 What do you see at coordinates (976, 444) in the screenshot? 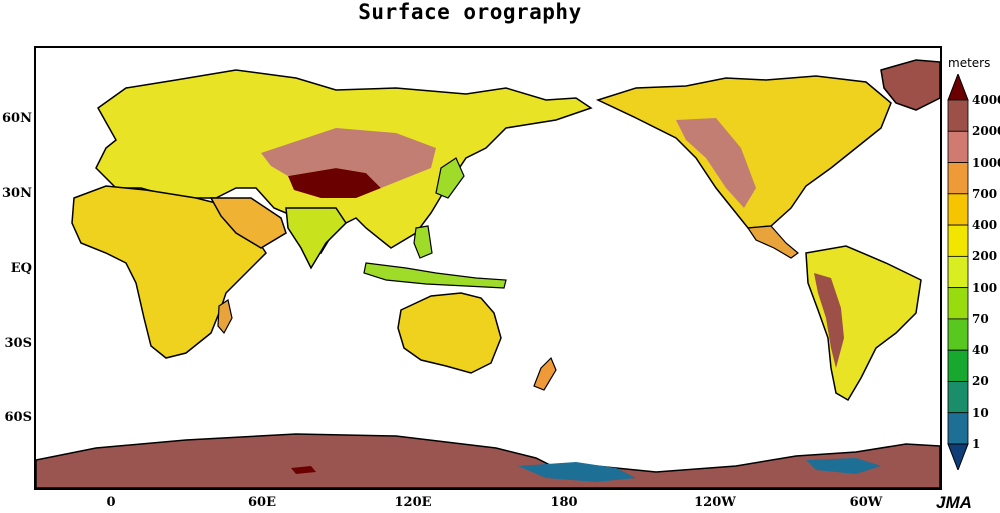
I see `colorbar-tick-label: 1` at bounding box center [976, 444].